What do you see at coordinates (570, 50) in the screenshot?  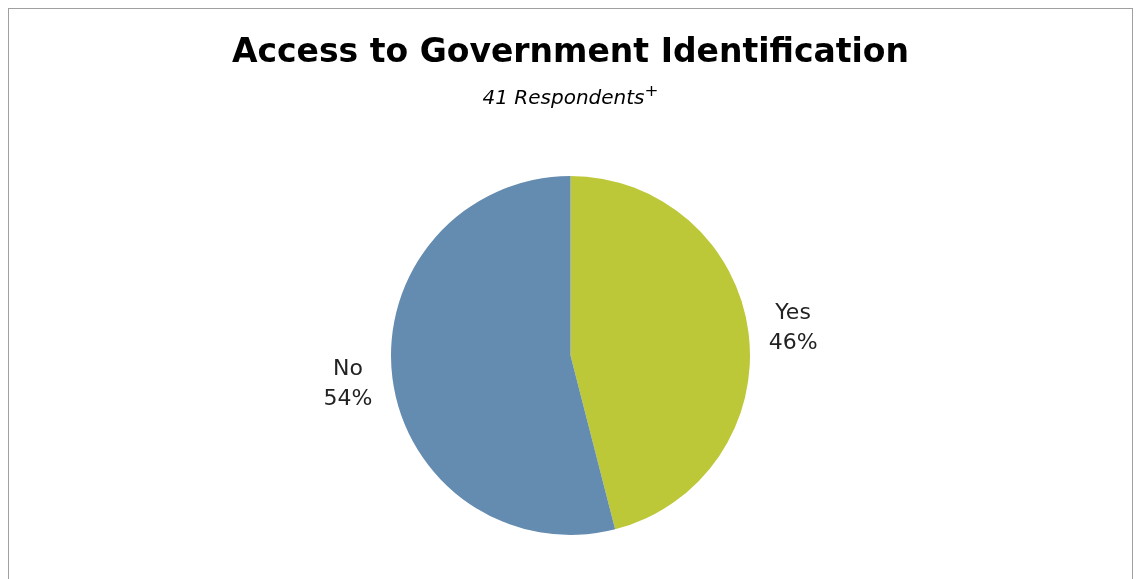 I see `chart-title: Access to Government Identification` at bounding box center [570, 50].